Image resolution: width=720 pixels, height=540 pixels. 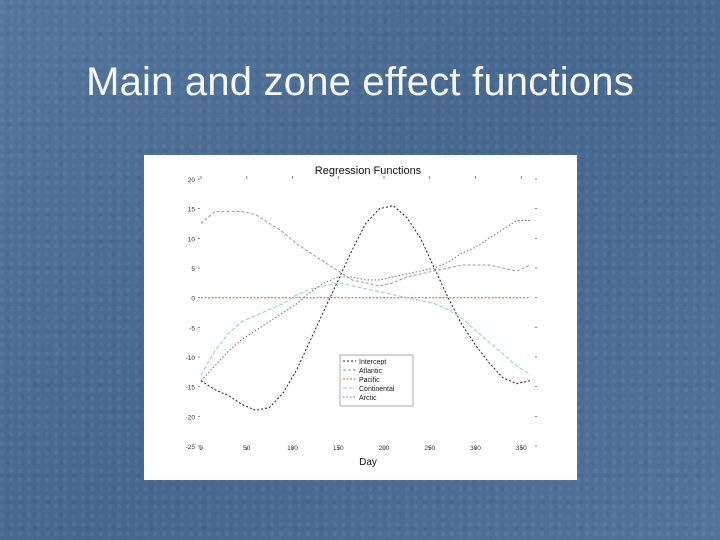 I want to click on series-line-atlantic, so click(x=365, y=249).